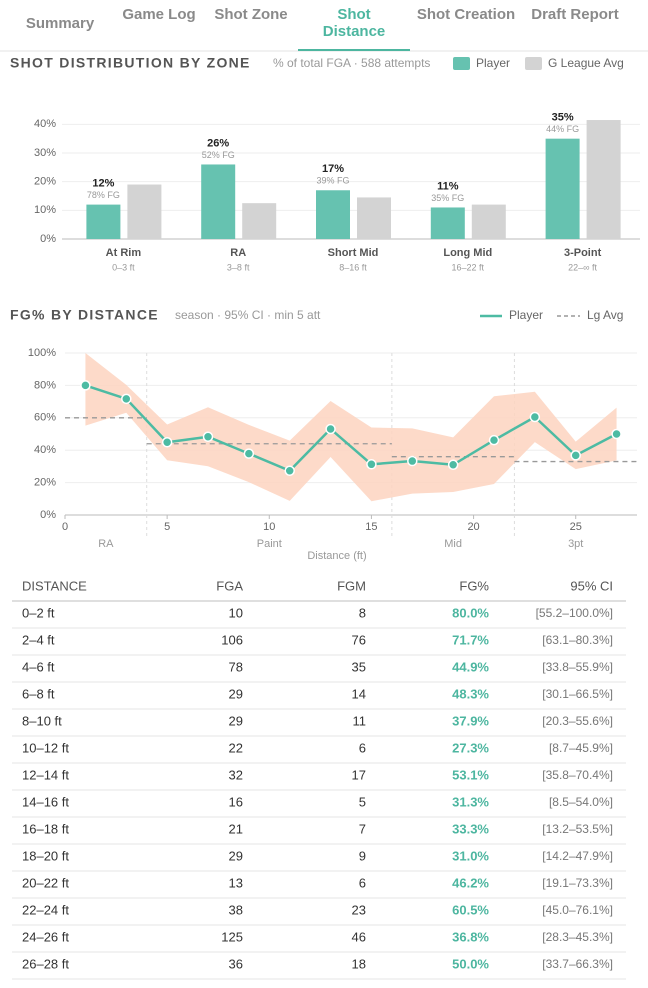 This screenshot has height=988, width=648. Describe the element at coordinates (45, 153) in the screenshot. I see `y-tick-label: 30%` at that location.